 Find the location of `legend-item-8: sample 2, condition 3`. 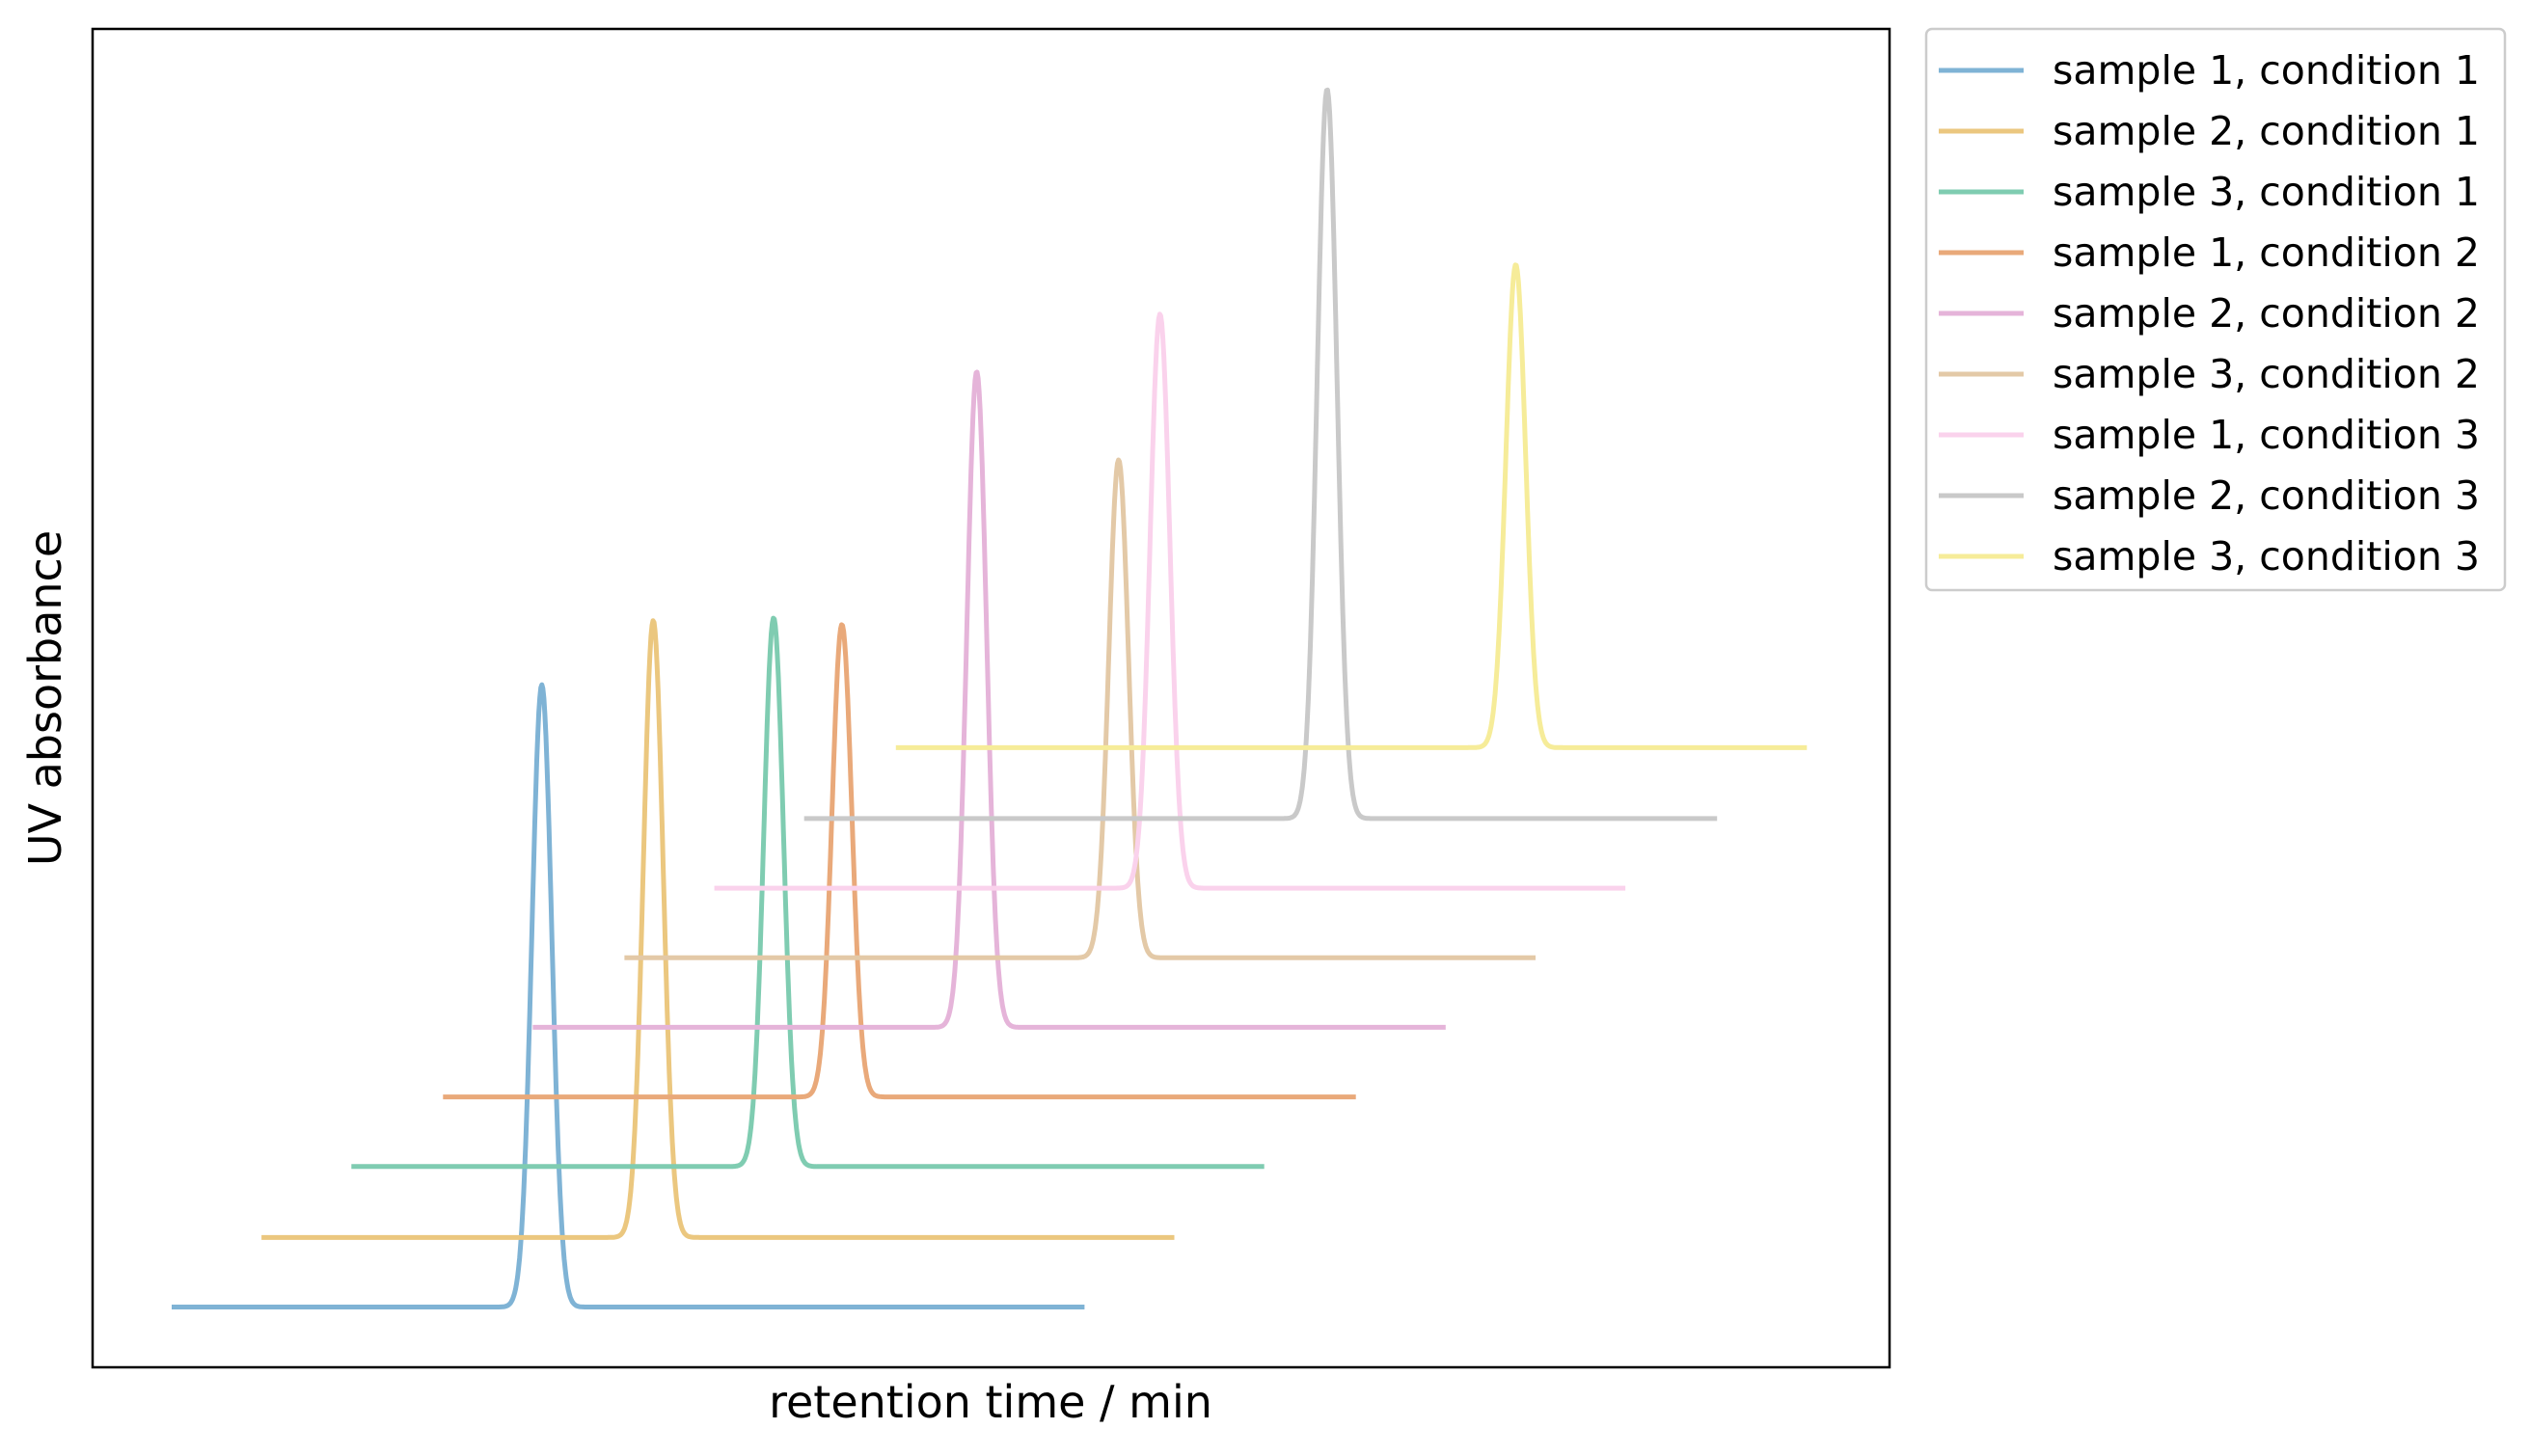

legend-item-8: sample 2, condition 3 is located at coordinates (2209, 496).